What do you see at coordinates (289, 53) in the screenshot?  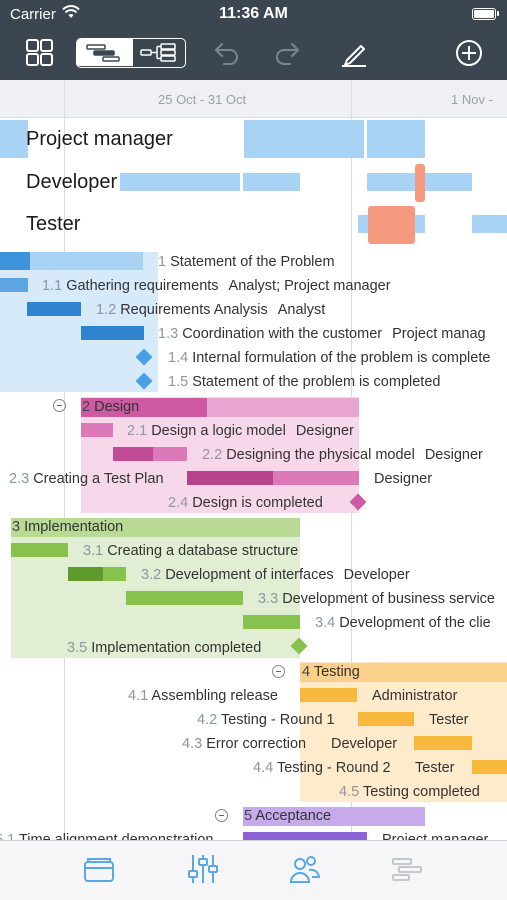 I see `redo-icon` at bounding box center [289, 53].